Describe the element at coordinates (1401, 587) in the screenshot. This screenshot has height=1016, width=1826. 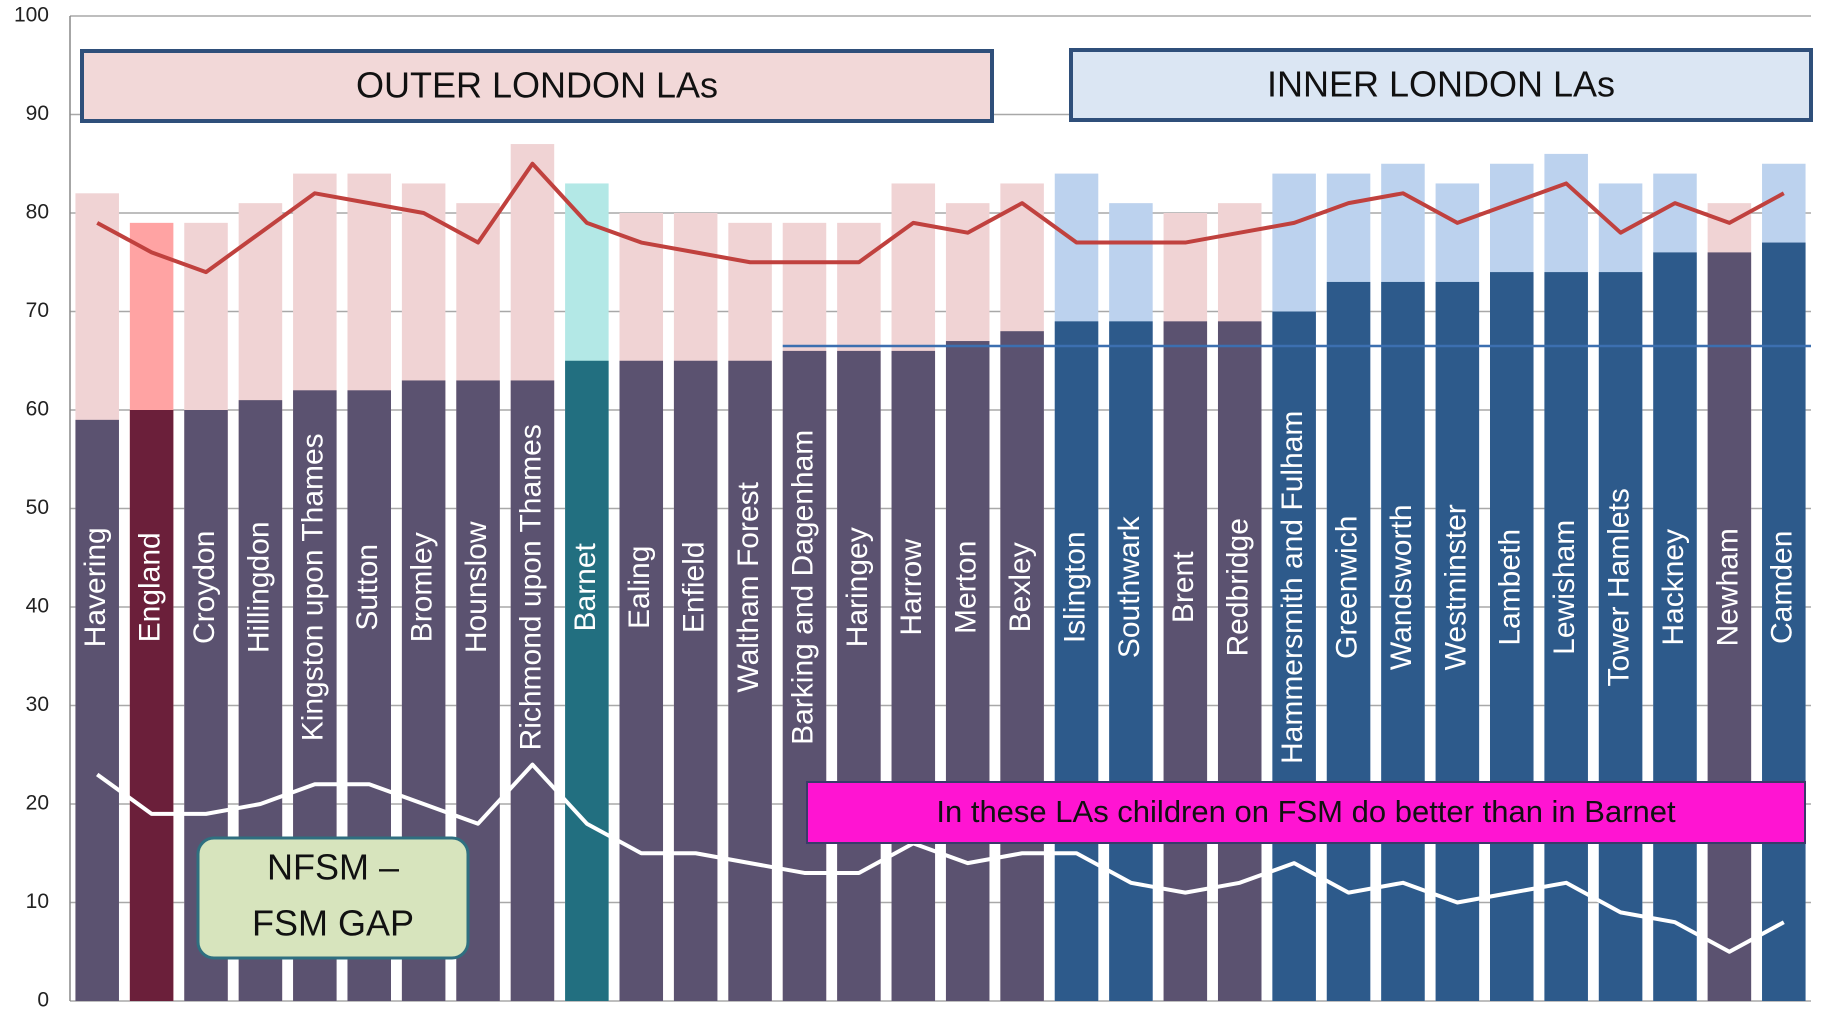
I see `x-tick-label: Wandsworth` at that location.